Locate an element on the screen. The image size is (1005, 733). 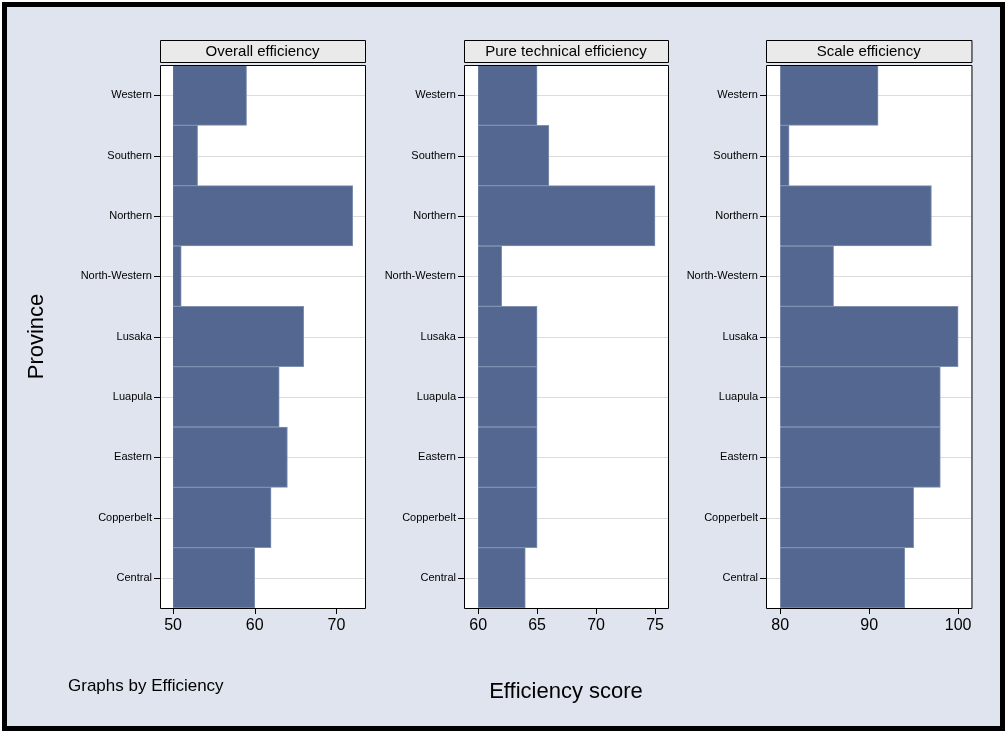
chart-title: Scale efficiency is located at coordinates (869, 50).